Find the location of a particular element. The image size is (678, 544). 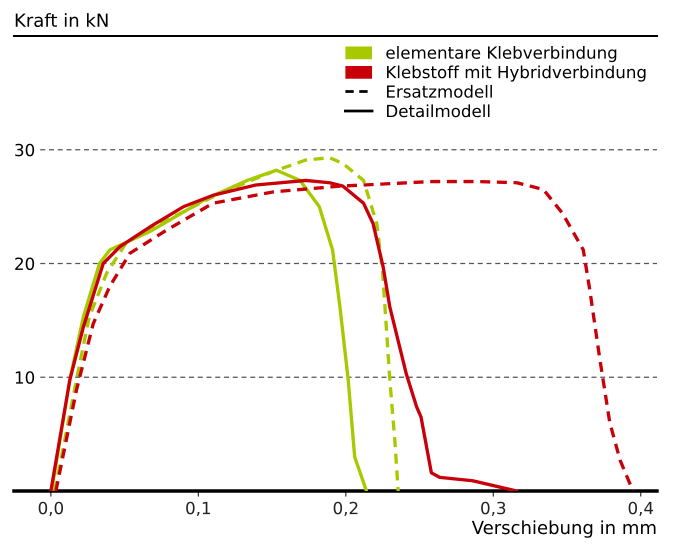

y-tick-label: 20 is located at coordinates (24, 263).